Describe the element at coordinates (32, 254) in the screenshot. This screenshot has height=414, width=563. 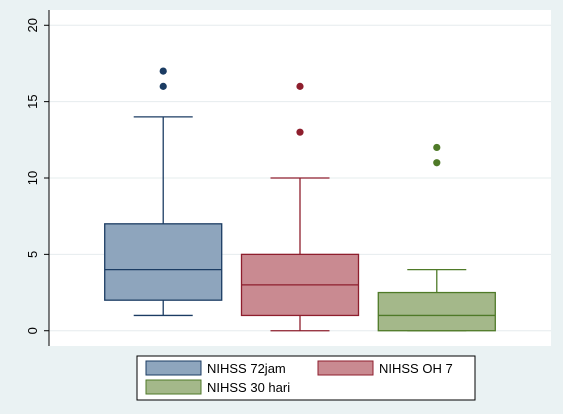
I see `y-tick-label: 5` at that location.